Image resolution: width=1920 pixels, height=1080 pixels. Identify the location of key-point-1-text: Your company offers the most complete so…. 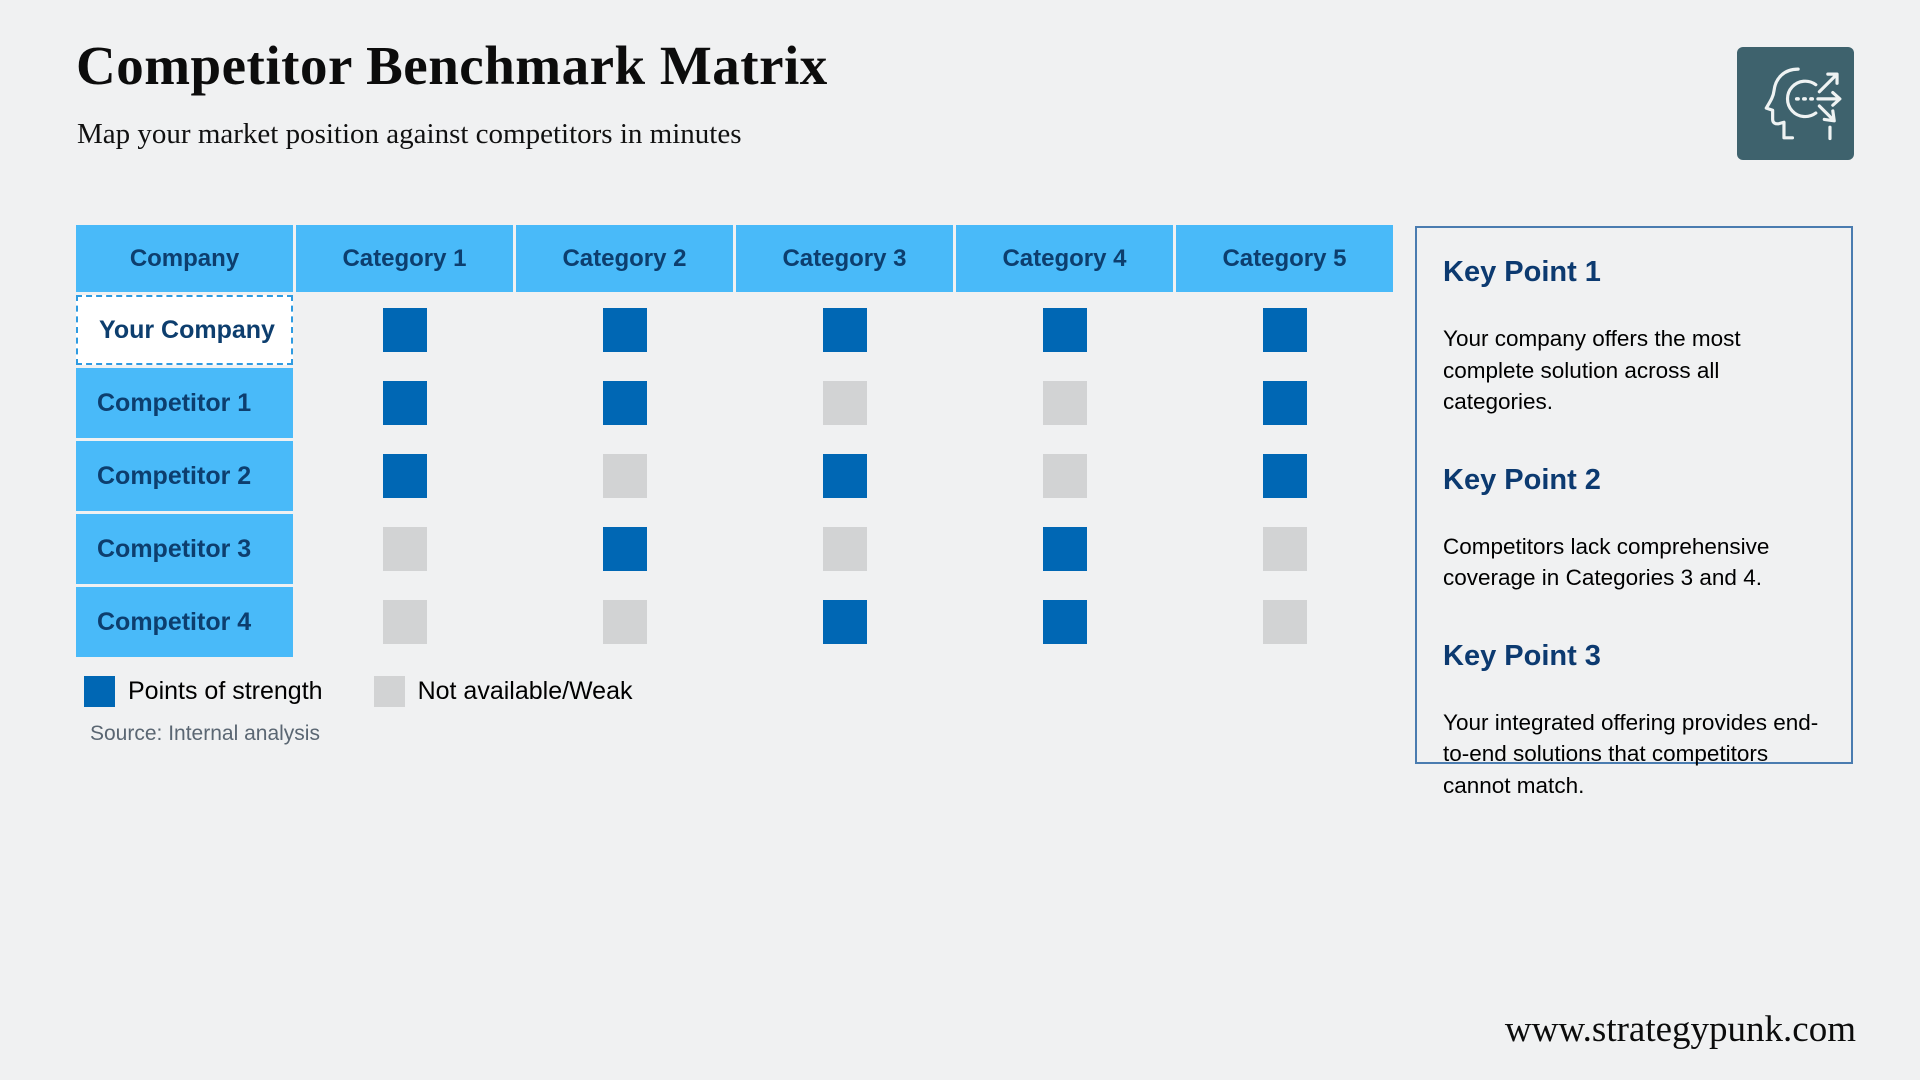
(1592, 370).